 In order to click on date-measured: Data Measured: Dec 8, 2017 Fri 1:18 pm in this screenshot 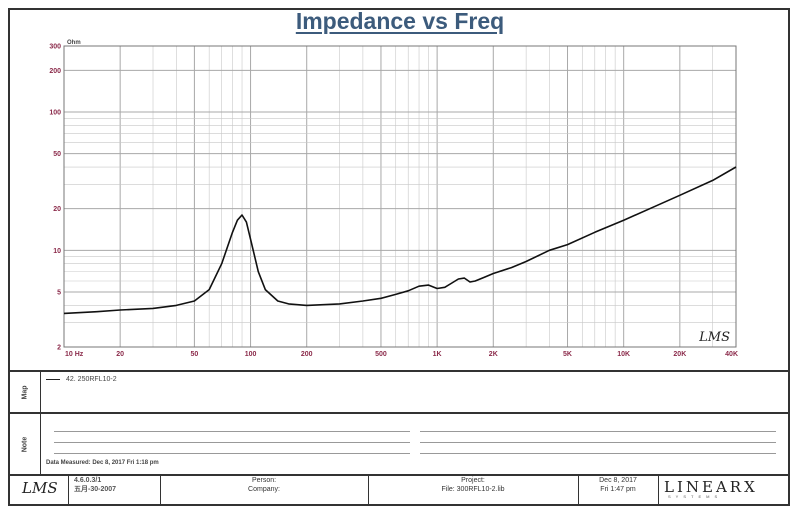, I will do `click(102, 463)`.